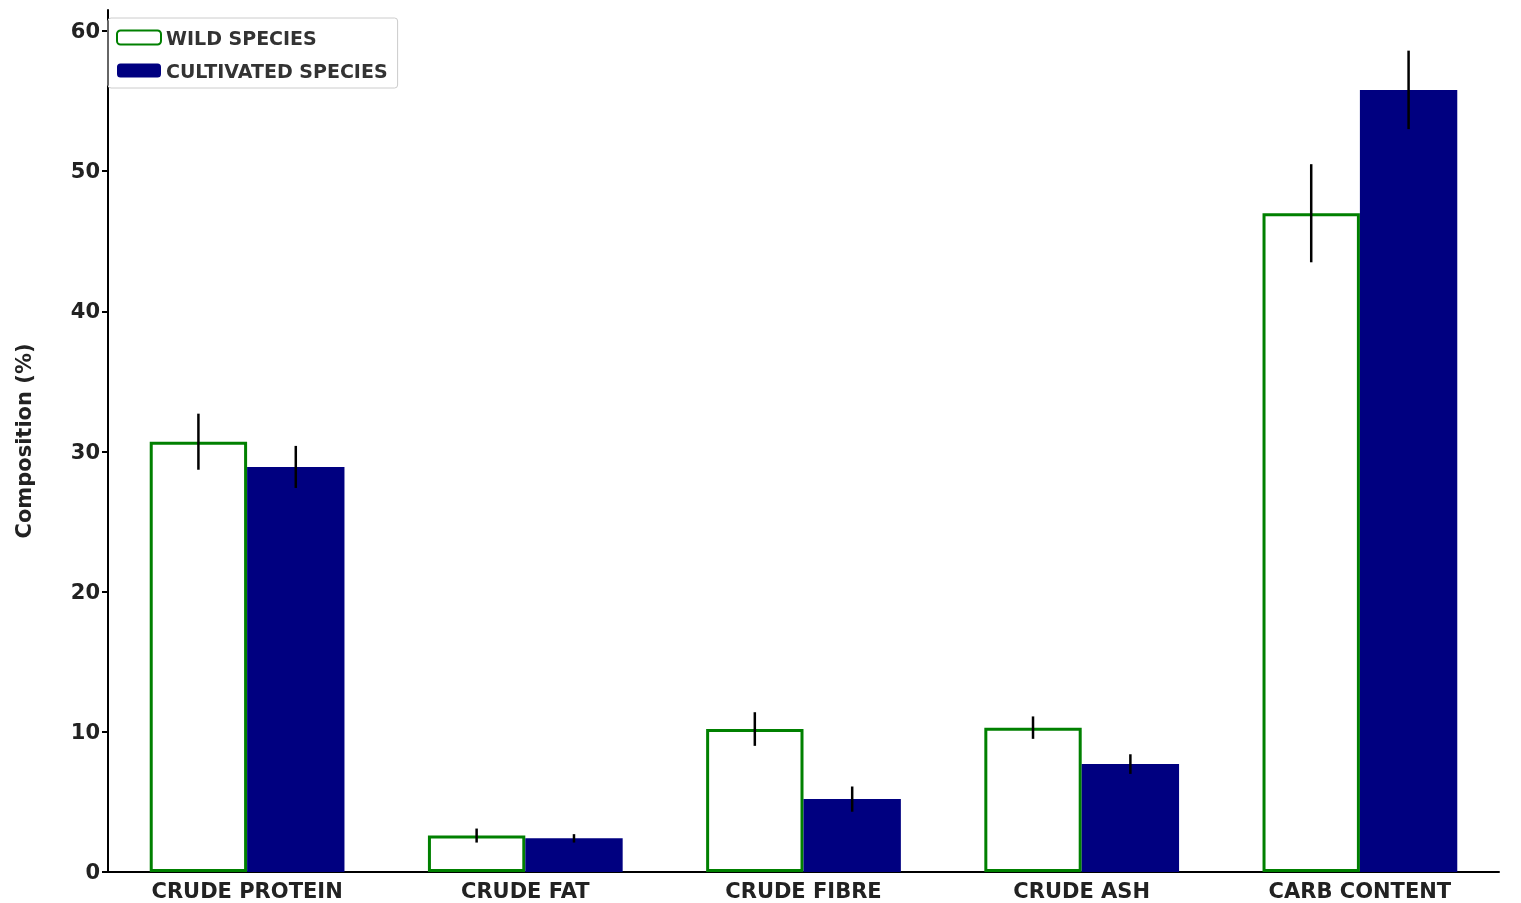 The image size is (1521, 903). Describe the element at coordinates (803, 890) in the screenshot. I see `x-tick-label: CRUDE FIBRE` at that location.